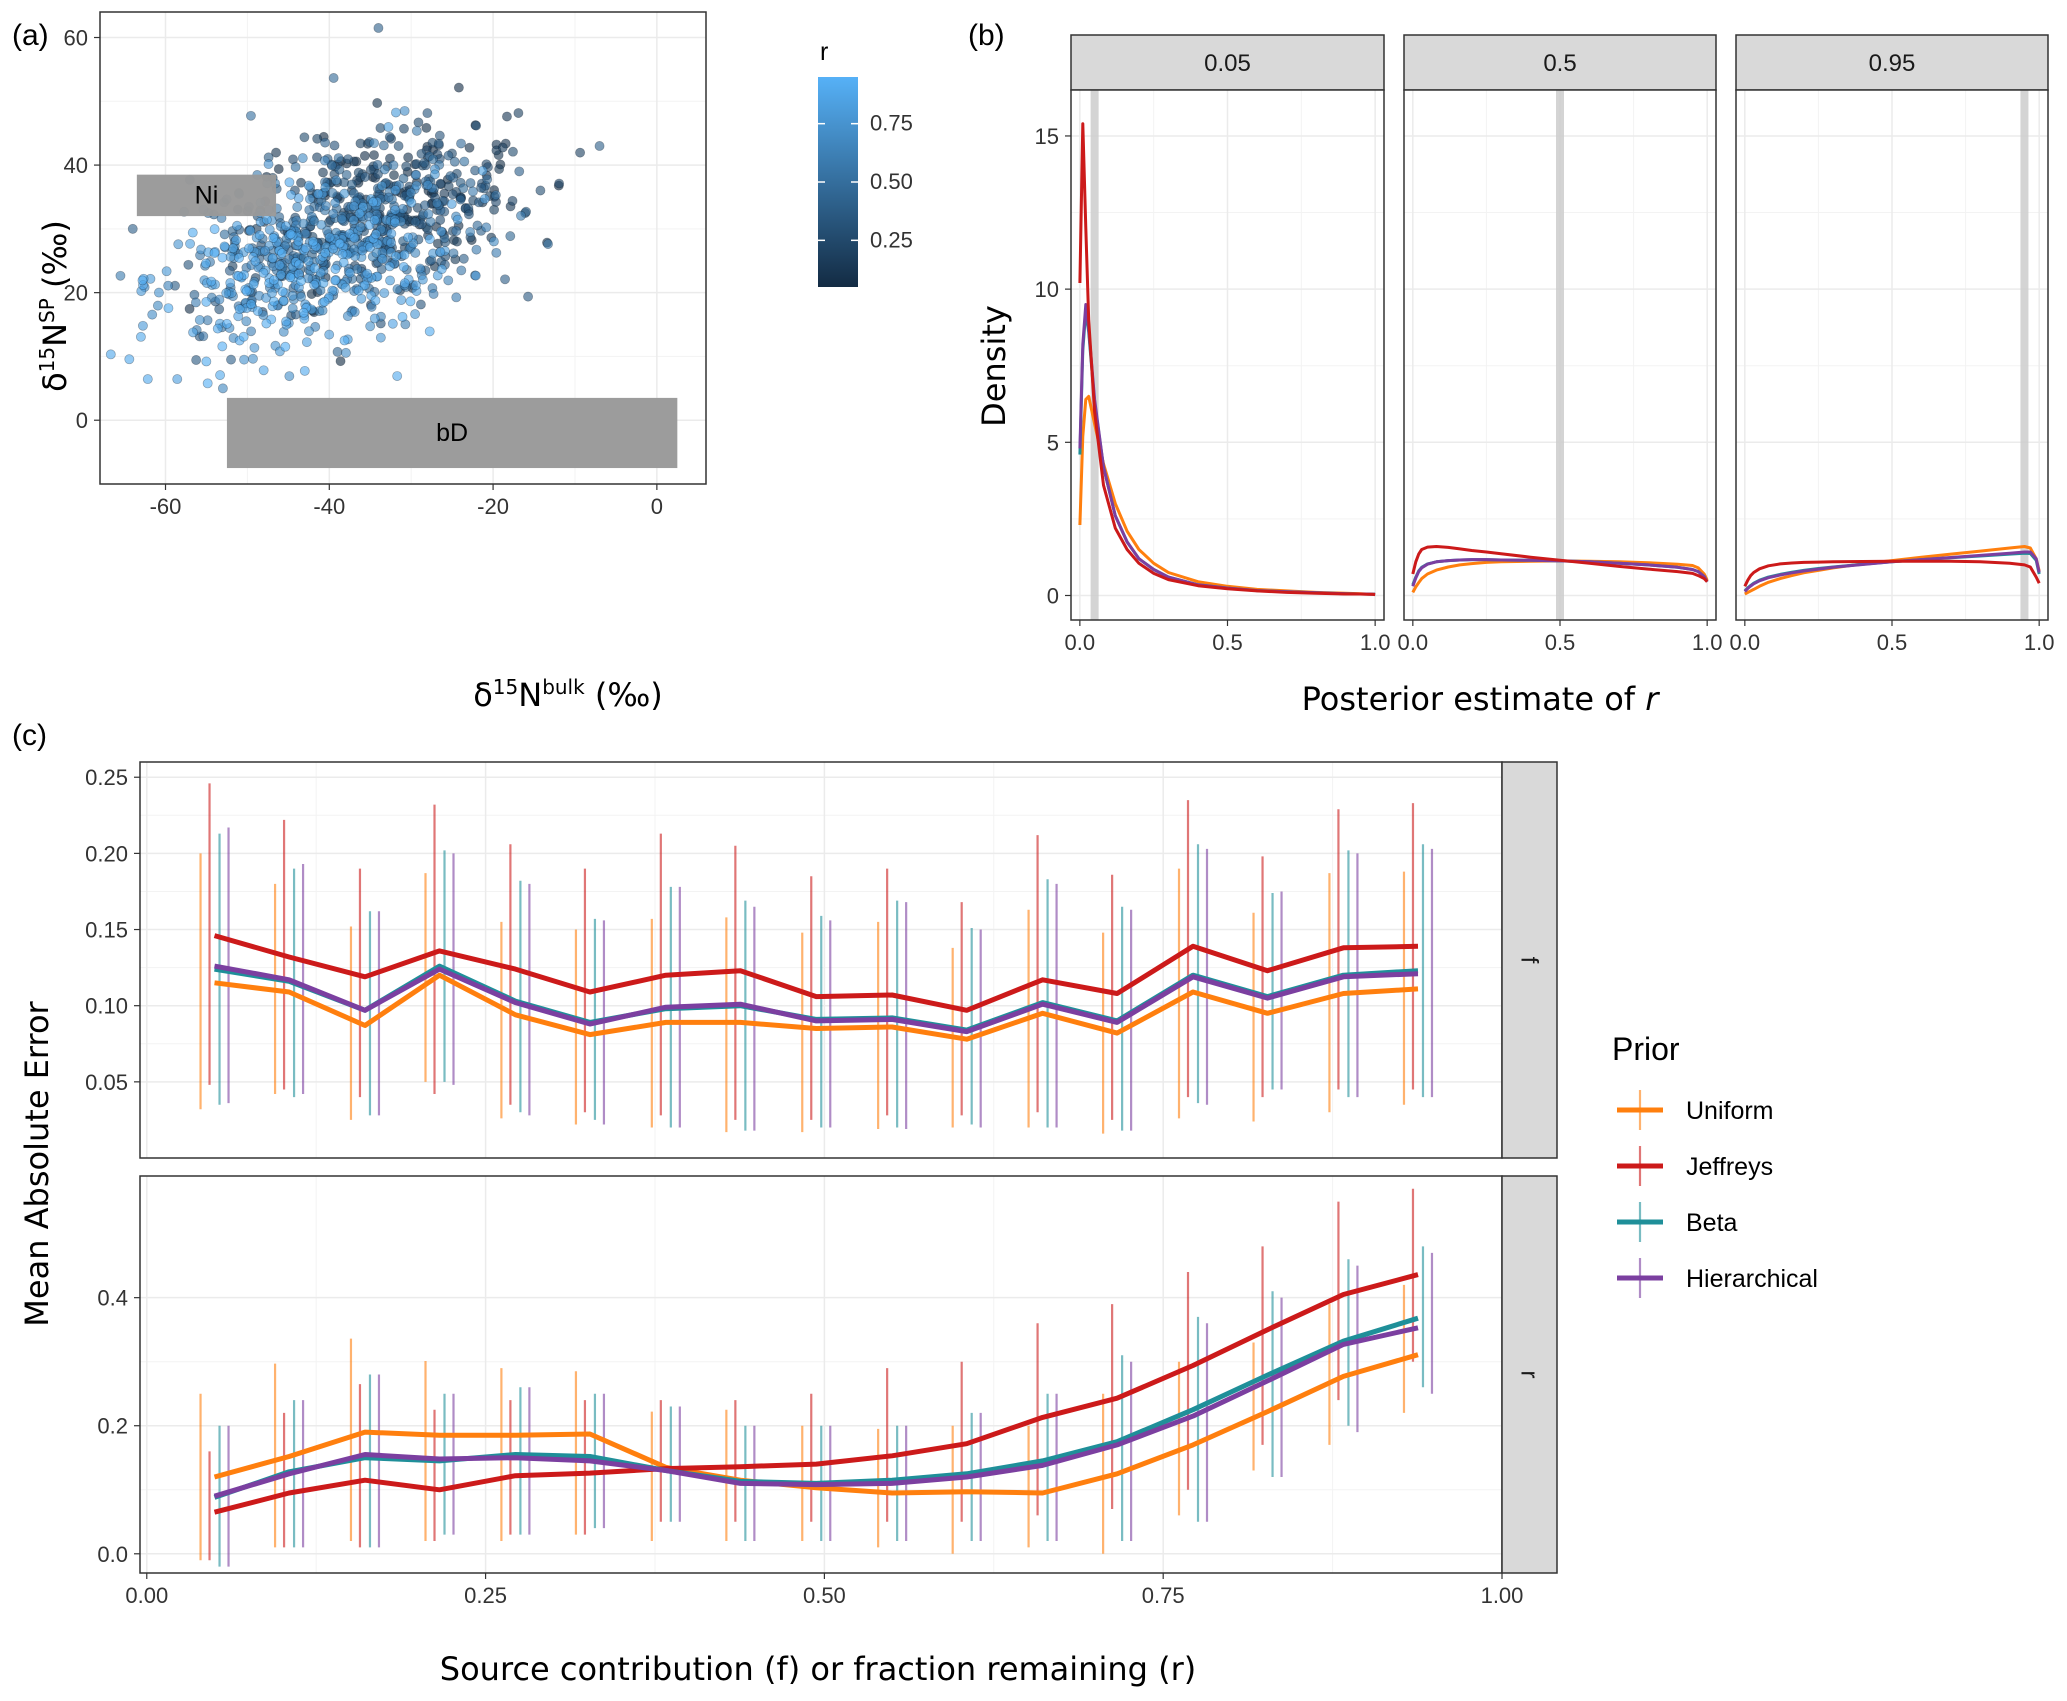 This screenshot has height=1701, width=2067. I want to click on panel-label-b: (b), so click(986, 35).